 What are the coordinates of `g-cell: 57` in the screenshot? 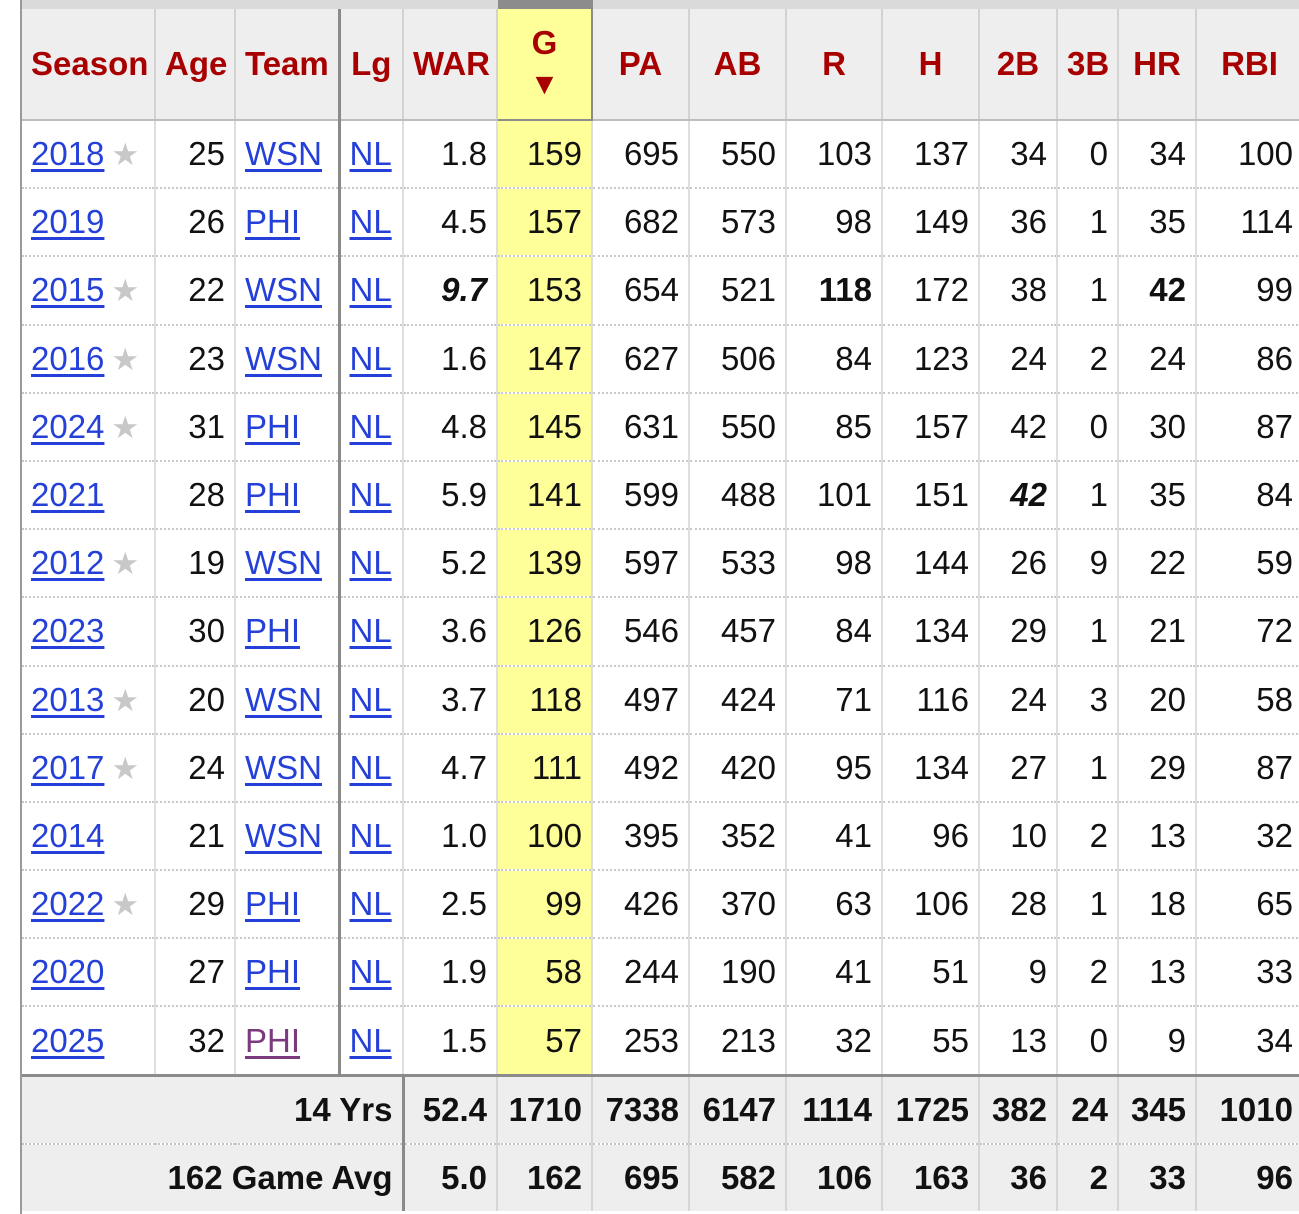 It's located at (545, 1041).